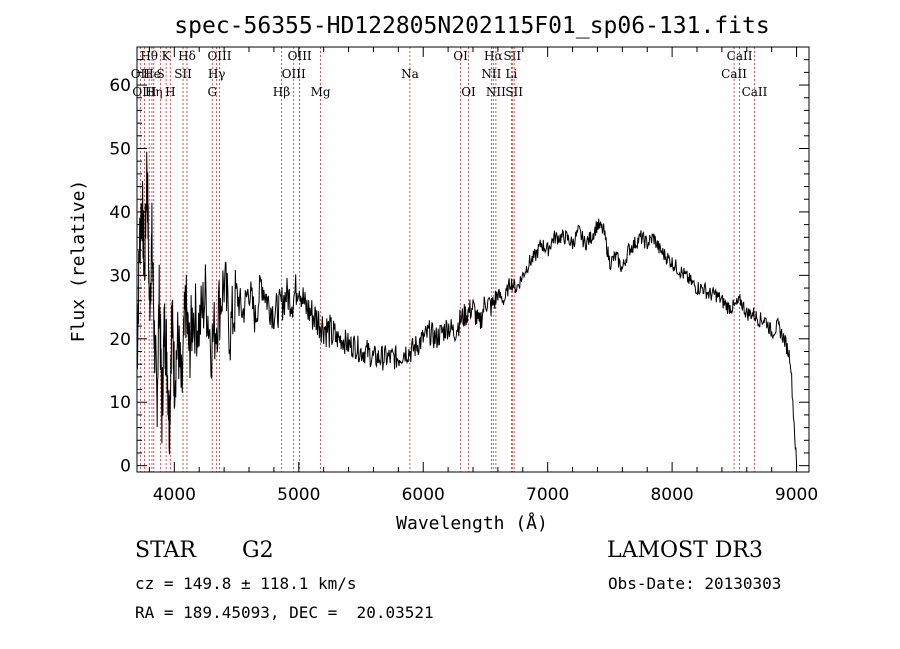 The width and height of the screenshot is (900, 649). What do you see at coordinates (120, 213) in the screenshot?
I see `y-tick-label: 40` at bounding box center [120, 213].